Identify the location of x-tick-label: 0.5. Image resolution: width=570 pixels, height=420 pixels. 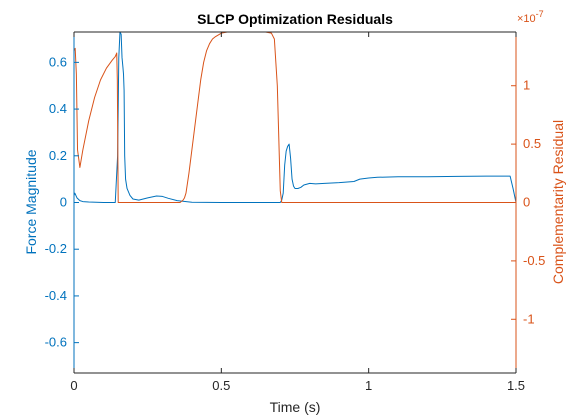
(221, 385).